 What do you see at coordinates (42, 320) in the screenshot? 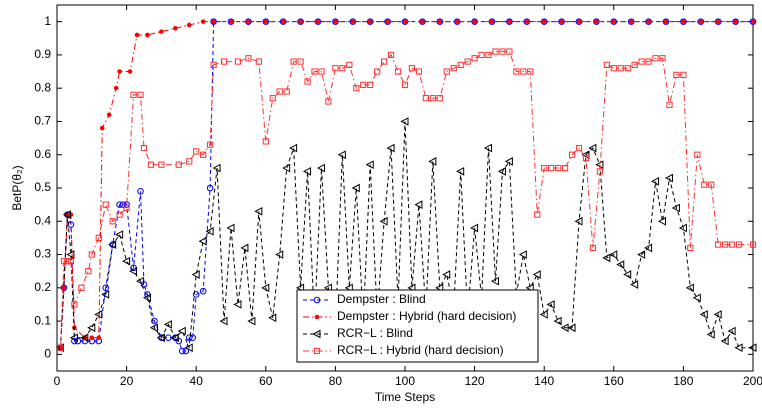
I see `y-tick-label: 0.1` at bounding box center [42, 320].